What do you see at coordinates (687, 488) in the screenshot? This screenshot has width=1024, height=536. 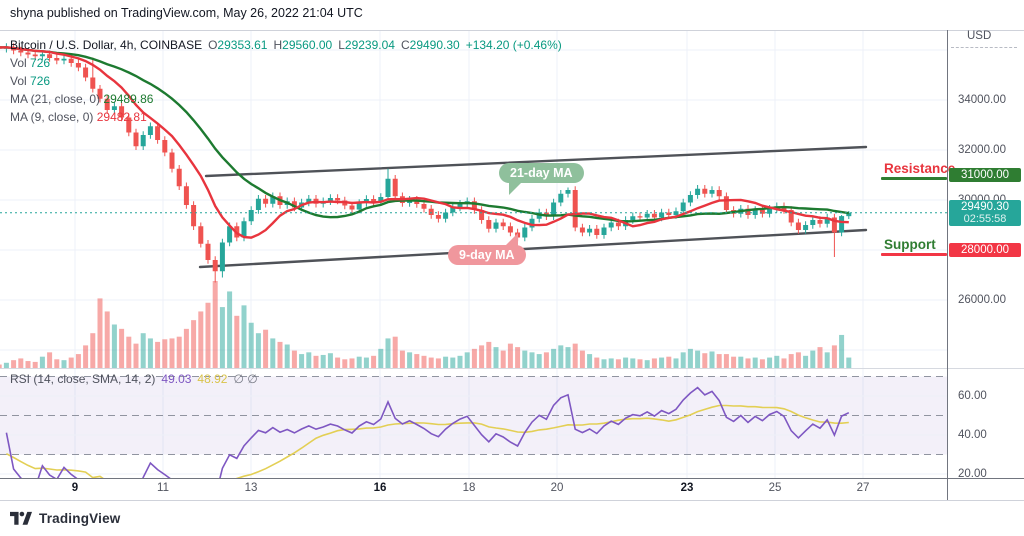 I see `time-tick: 23` at bounding box center [687, 488].